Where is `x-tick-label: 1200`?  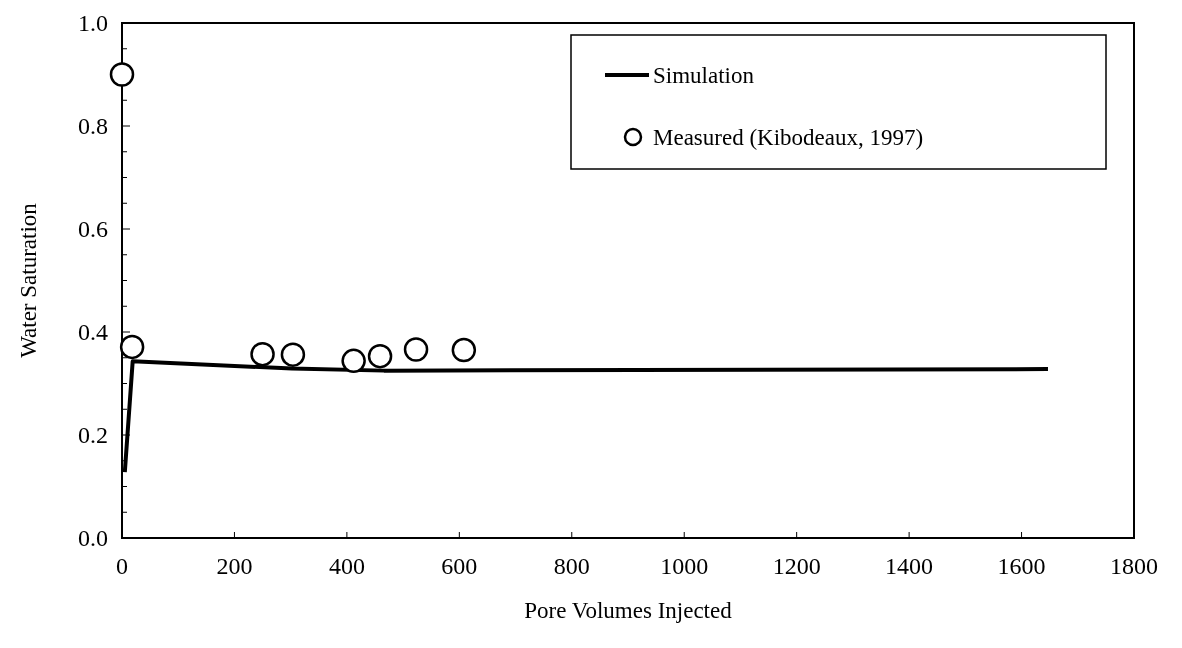
x-tick-label: 1200 is located at coordinates (796, 566).